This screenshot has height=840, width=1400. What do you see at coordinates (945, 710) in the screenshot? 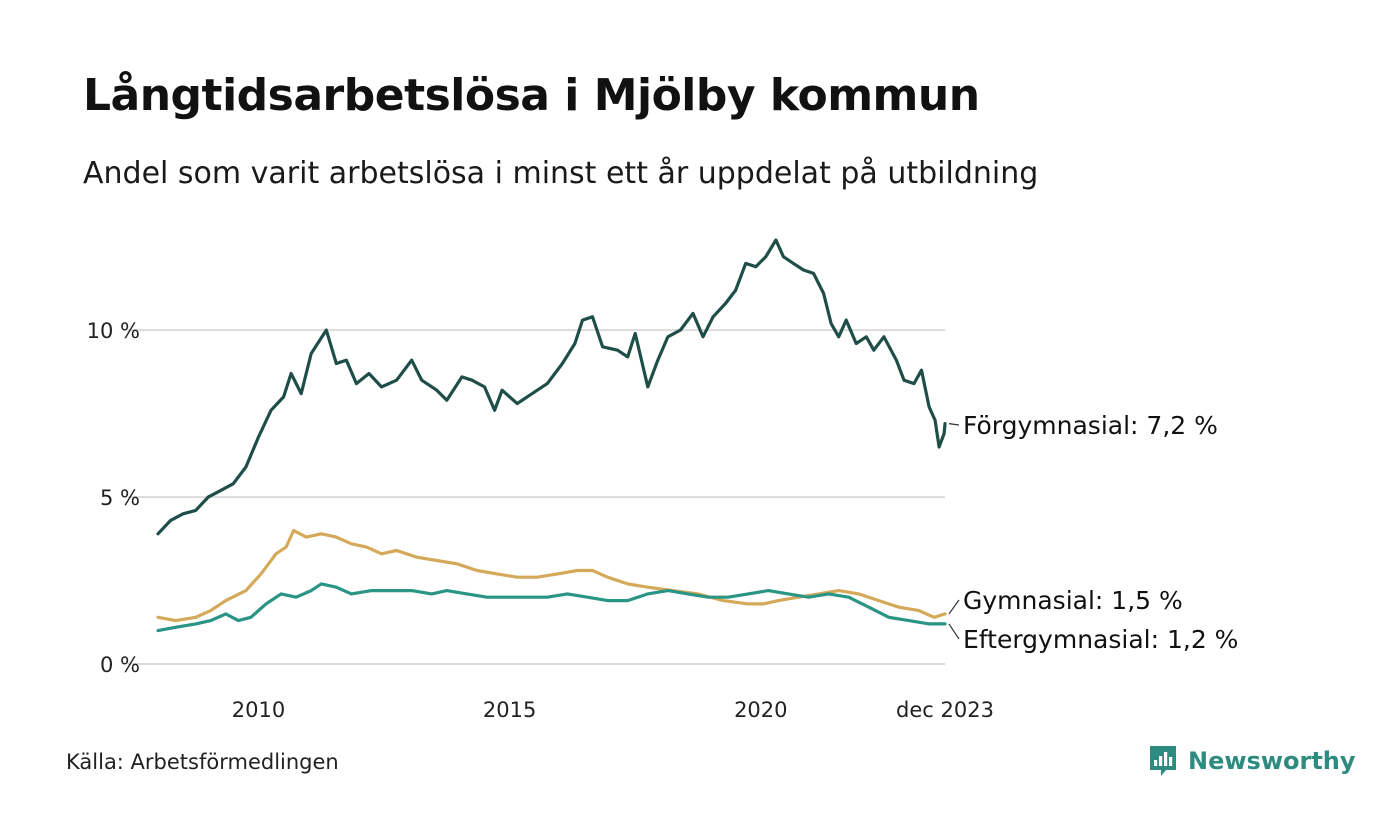
I see `x-tick-label: dec 2023` at bounding box center [945, 710].